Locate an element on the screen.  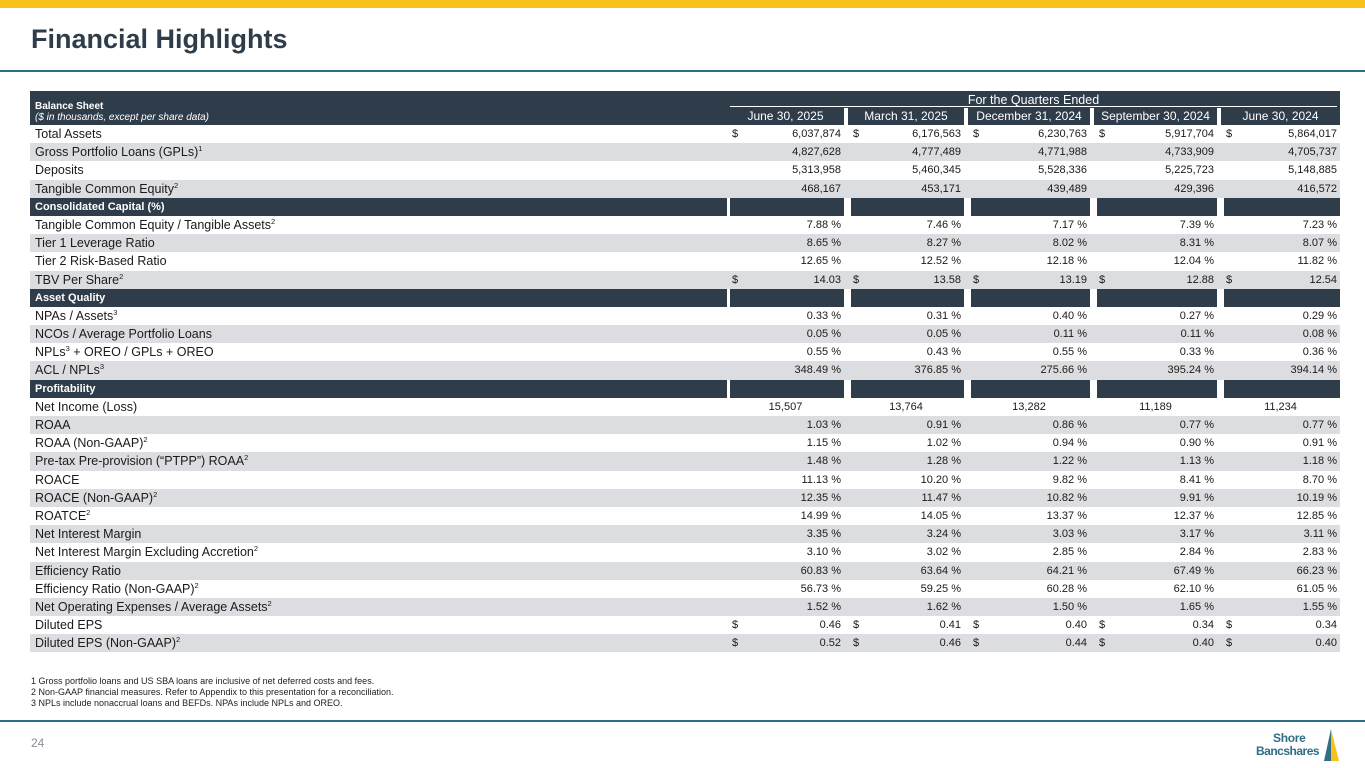
cell-value: 0.55 % is located at coordinates (823, 352).